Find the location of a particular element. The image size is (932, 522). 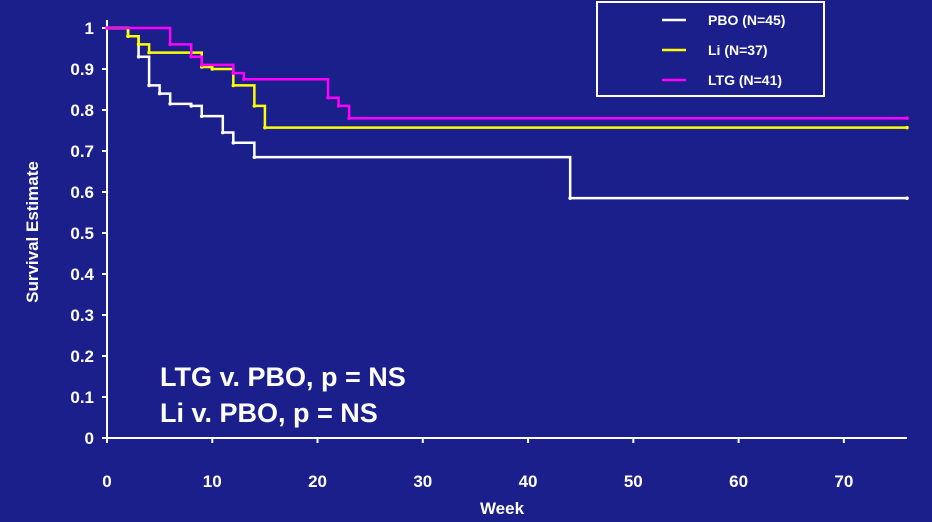

y-tick-label: 0.2 is located at coordinates (82, 356).